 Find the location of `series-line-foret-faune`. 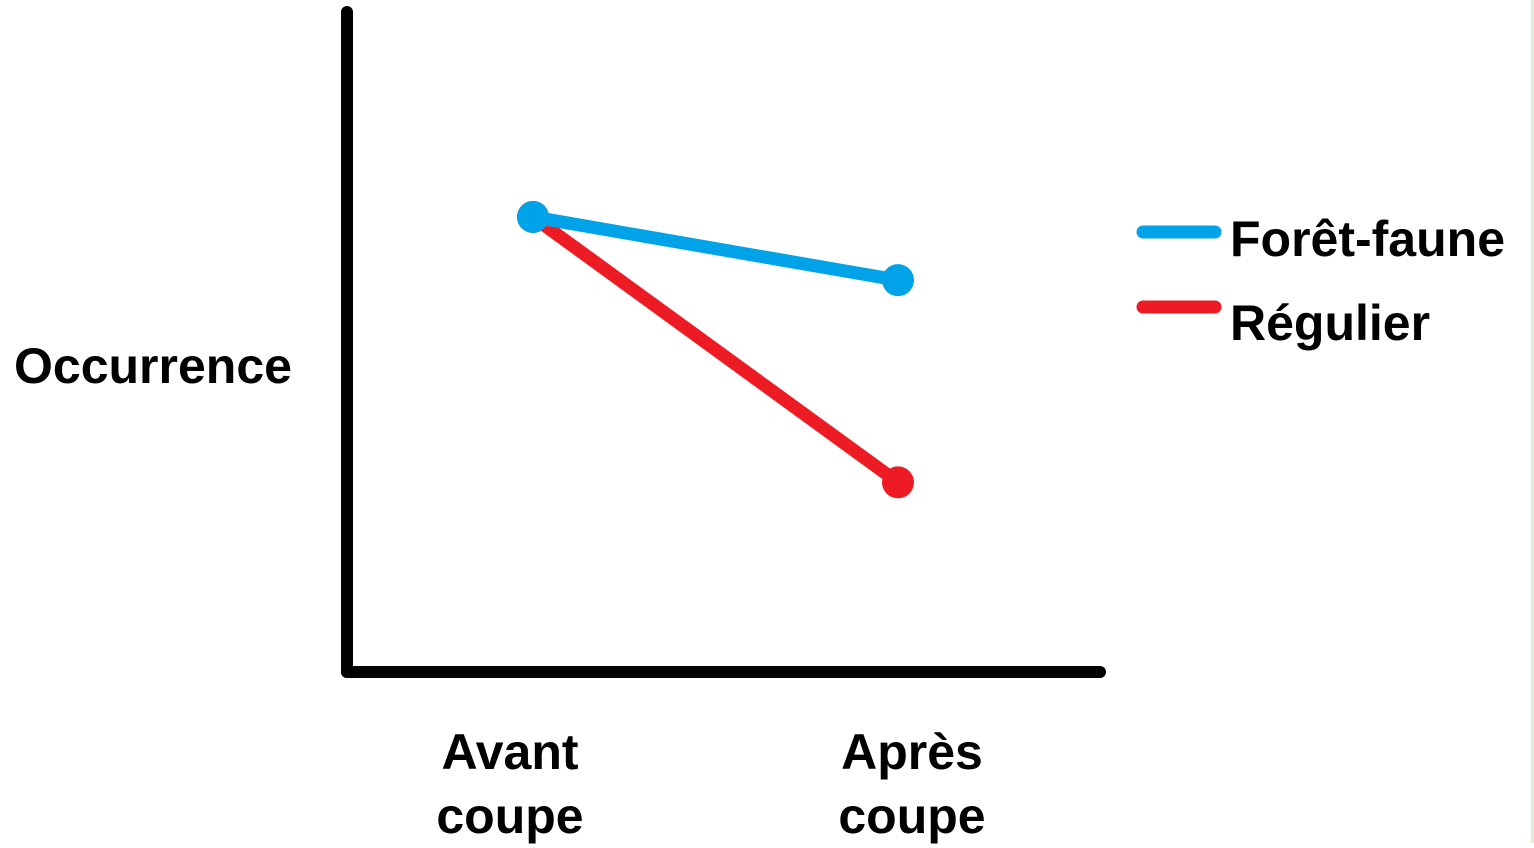

series-line-foret-faune is located at coordinates (715, 248).